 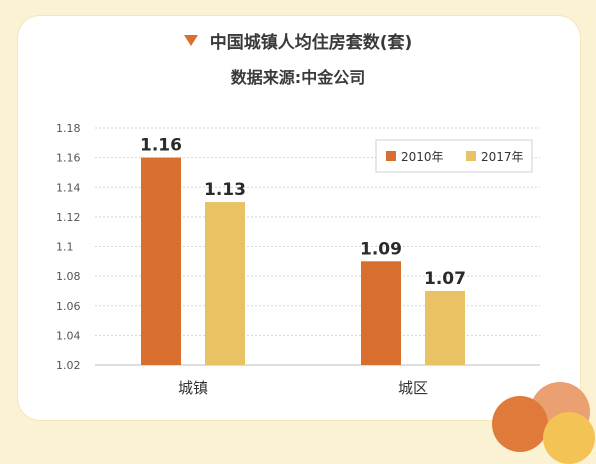 I want to click on decorative-circle-yellow, so click(x=569, y=438).